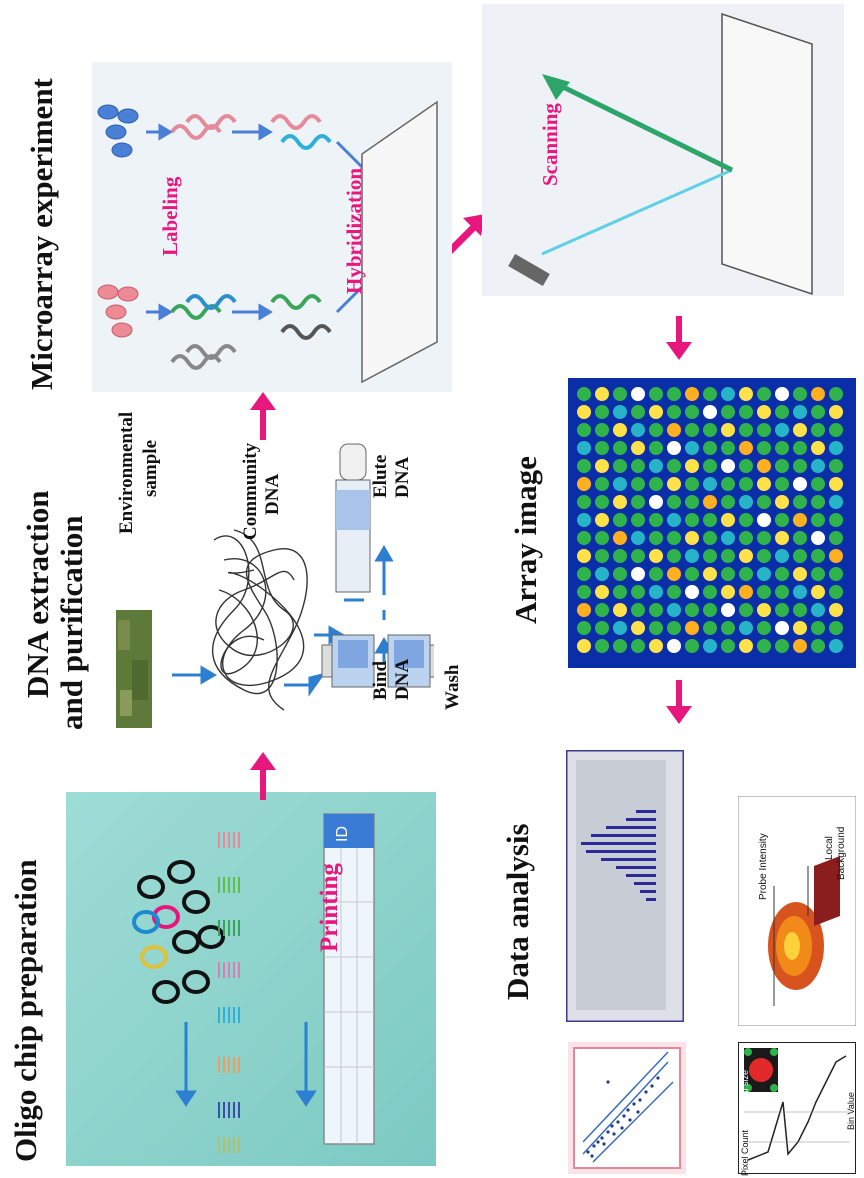 Image resolution: width=864 pixels, height=1178 pixels. What do you see at coordinates (525, 540) in the screenshot?
I see `title-array-image: Array image` at bounding box center [525, 540].